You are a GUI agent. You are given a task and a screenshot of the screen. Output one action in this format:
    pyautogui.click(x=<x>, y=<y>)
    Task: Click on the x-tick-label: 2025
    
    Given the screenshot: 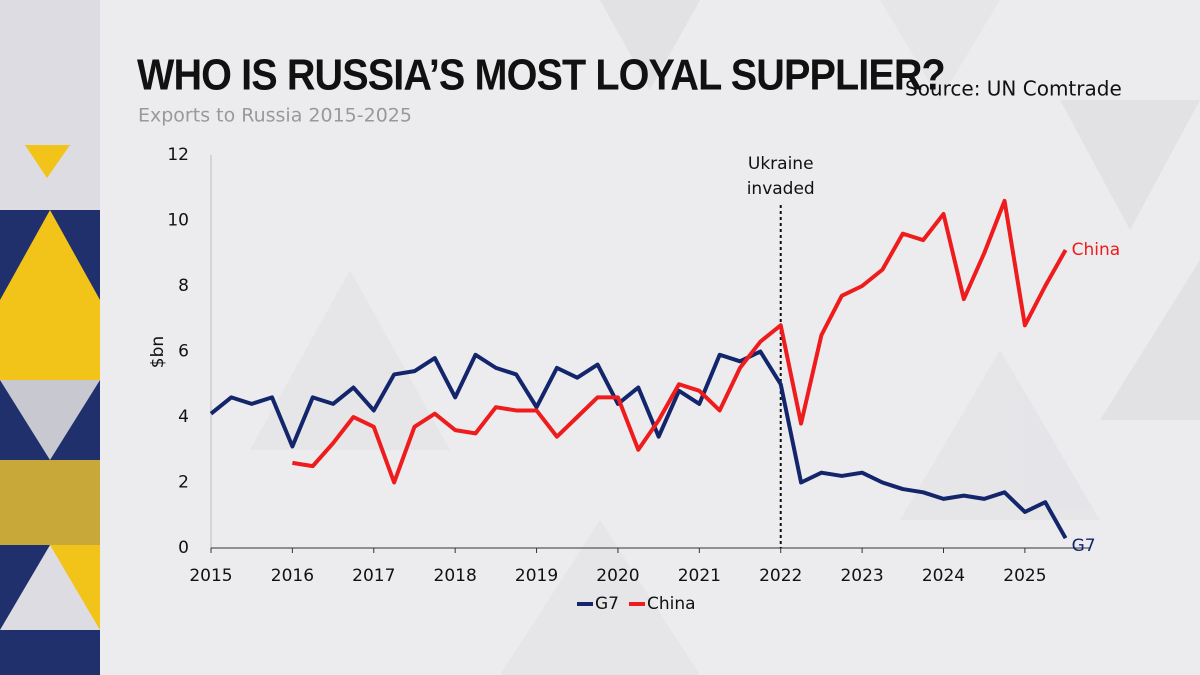 What is the action you would take?
    pyautogui.click(x=1024, y=576)
    